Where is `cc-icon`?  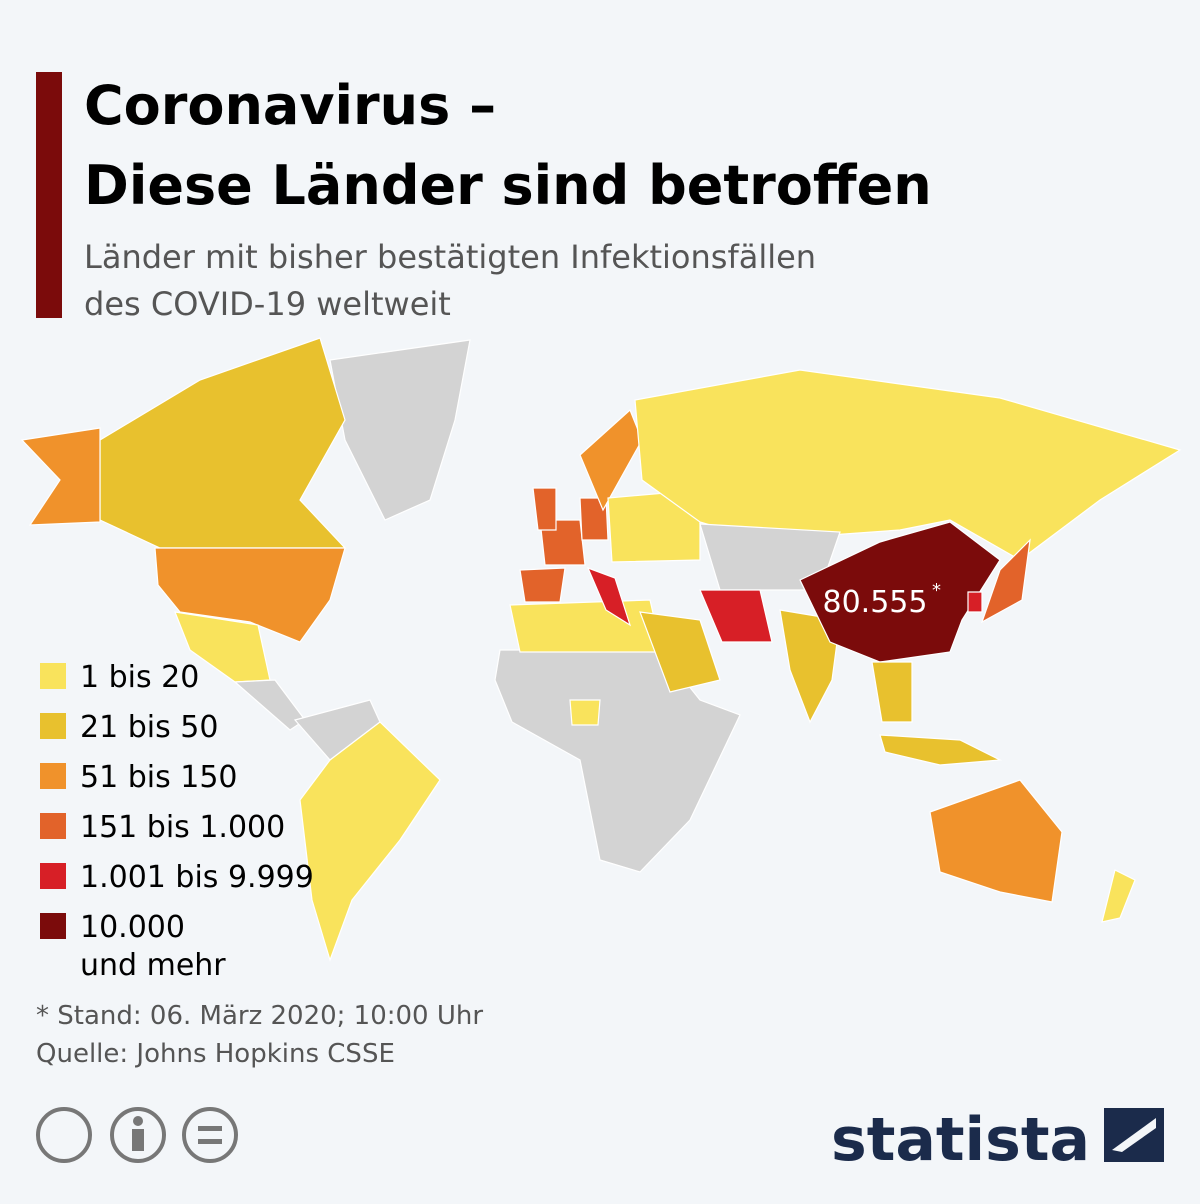 cc-icon is located at coordinates (64, 1135).